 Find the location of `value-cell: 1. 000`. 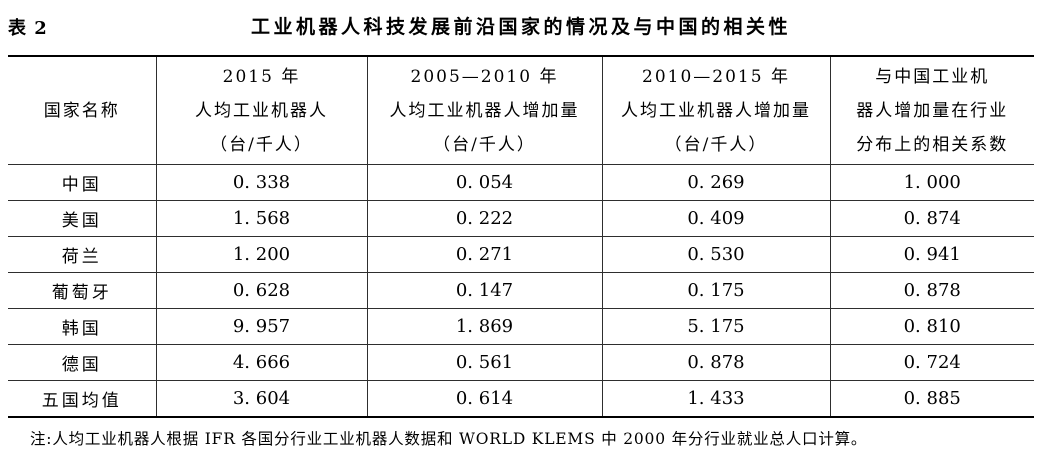

value-cell: 1. 000 is located at coordinates (931, 182).